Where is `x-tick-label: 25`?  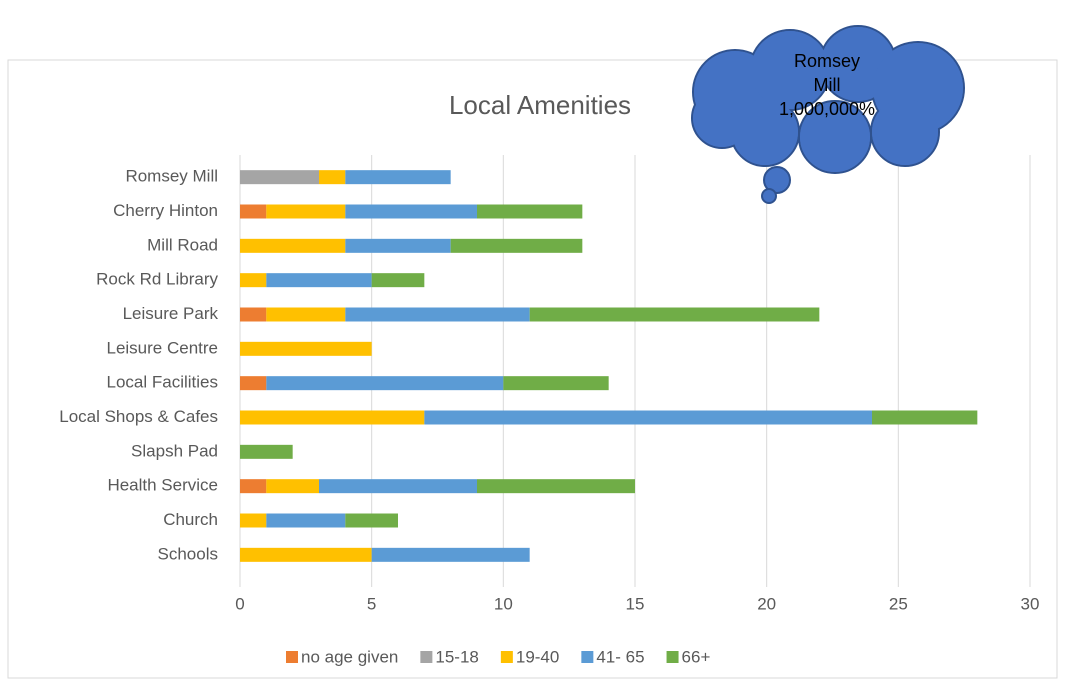 x-tick-label: 25 is located at coordinates (898, 603).